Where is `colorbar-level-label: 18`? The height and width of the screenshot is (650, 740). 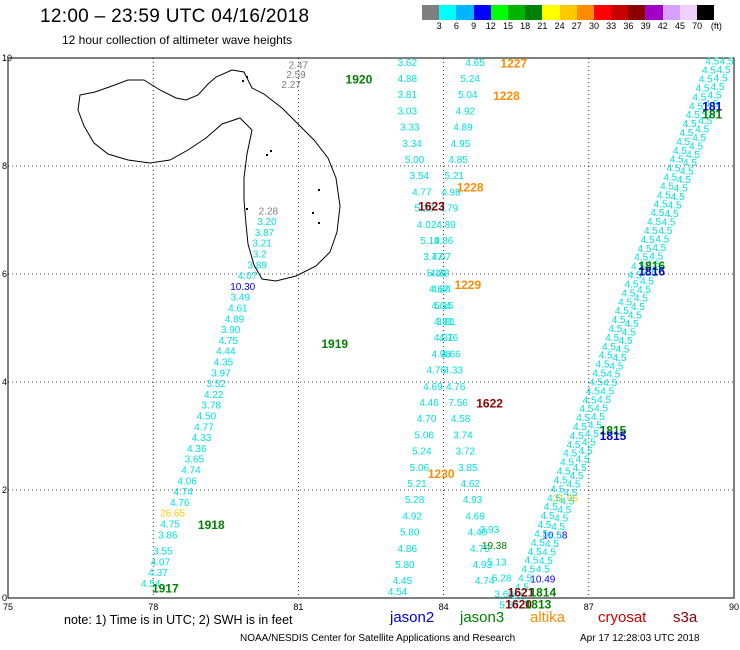
colorbar-level-label: 18 is located at coordinates (525, 26).